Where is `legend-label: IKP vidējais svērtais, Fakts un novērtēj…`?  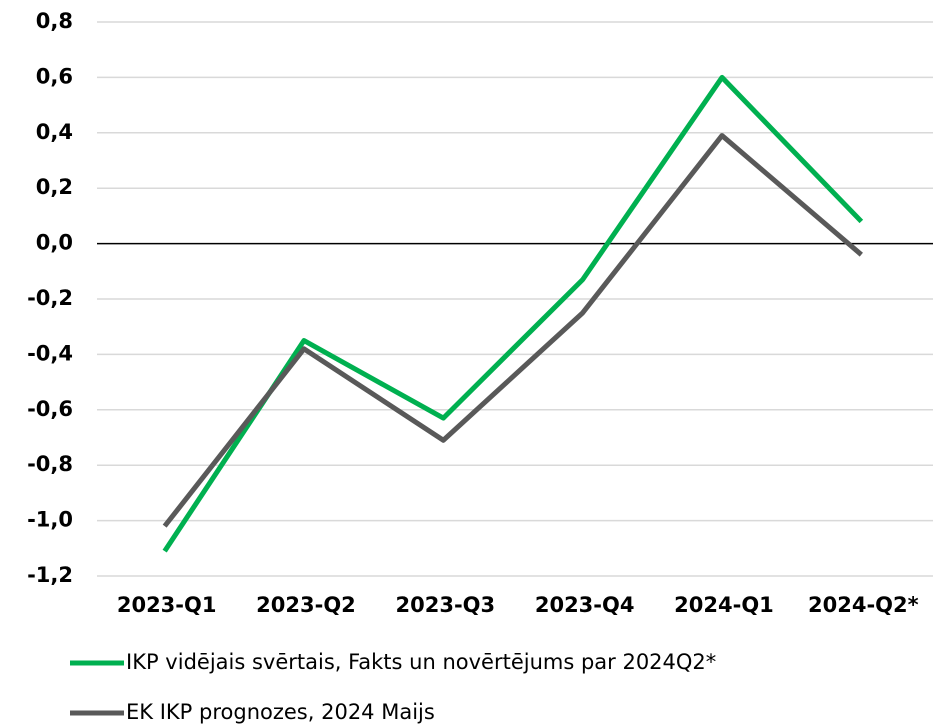
legend-label: IKP vidējais svērtais, Fakts un novērtēj… is located at coordinates (421, 662).